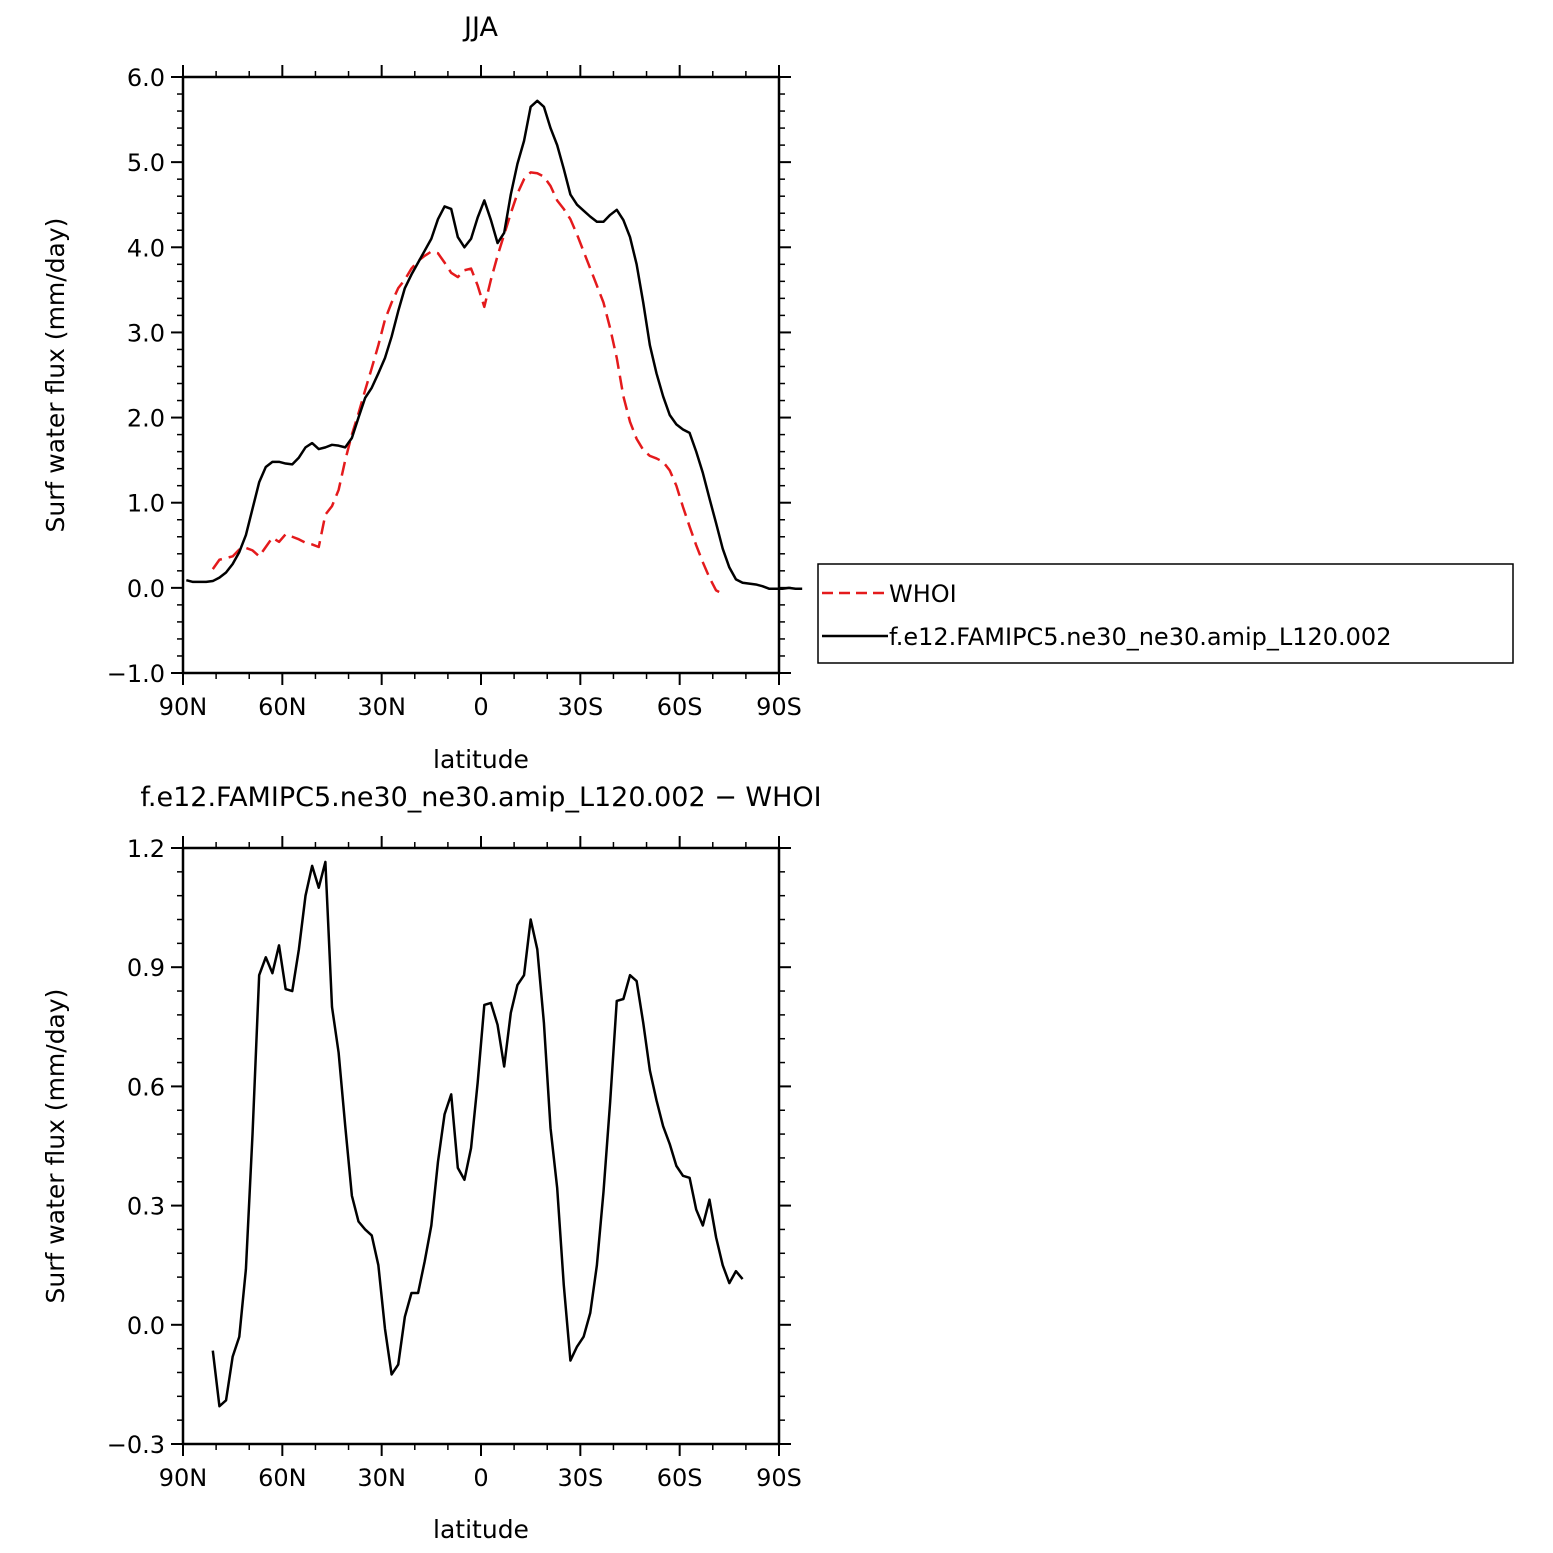  I want to click on y-tick-label: 1.0, so click(146, 504).